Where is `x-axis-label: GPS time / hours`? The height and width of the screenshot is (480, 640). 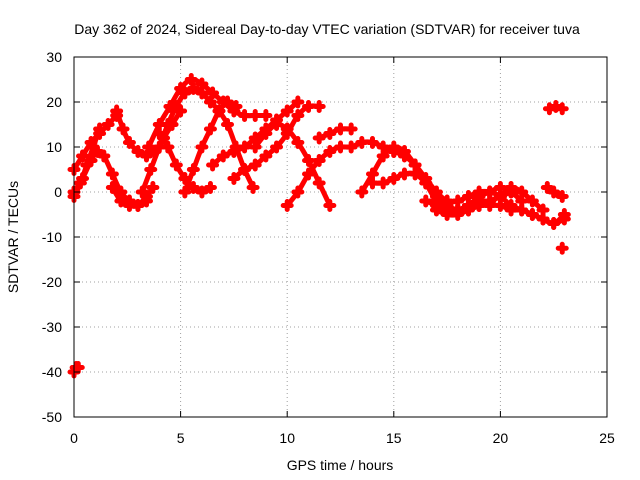
x-axis-label: GPS time / hours is located at coordinates (340, 465).